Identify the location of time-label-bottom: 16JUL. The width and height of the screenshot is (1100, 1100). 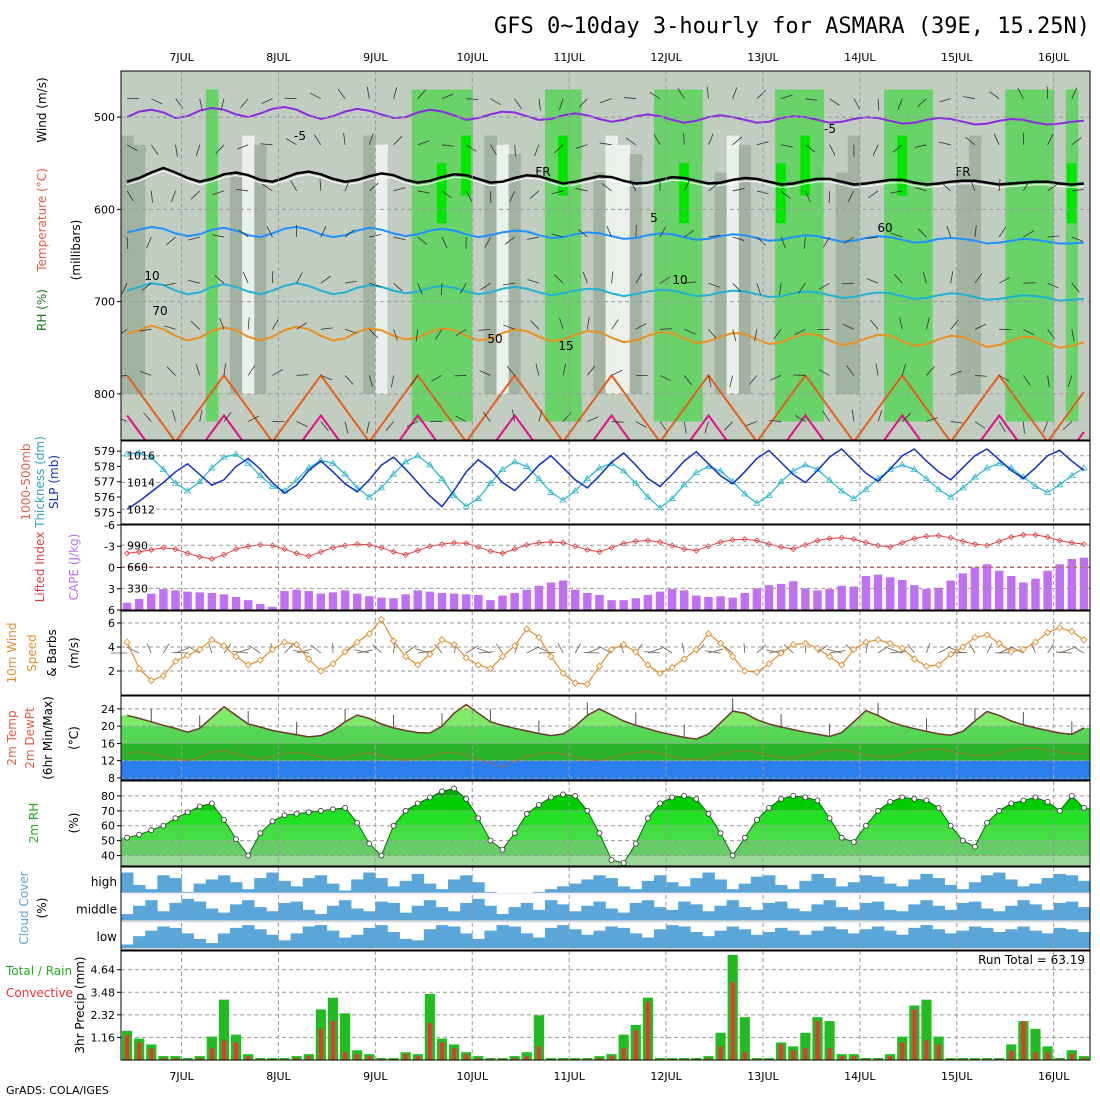
(1054, 1076).